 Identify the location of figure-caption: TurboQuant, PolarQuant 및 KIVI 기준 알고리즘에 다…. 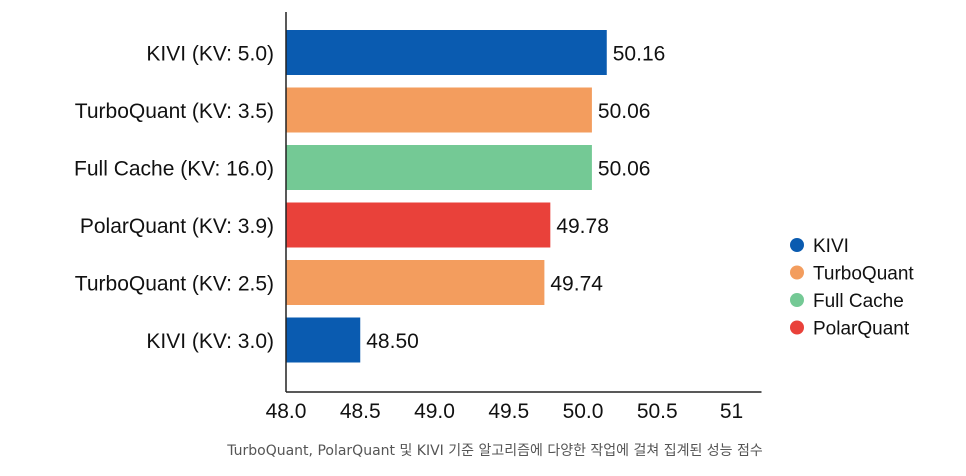
(495, 451).